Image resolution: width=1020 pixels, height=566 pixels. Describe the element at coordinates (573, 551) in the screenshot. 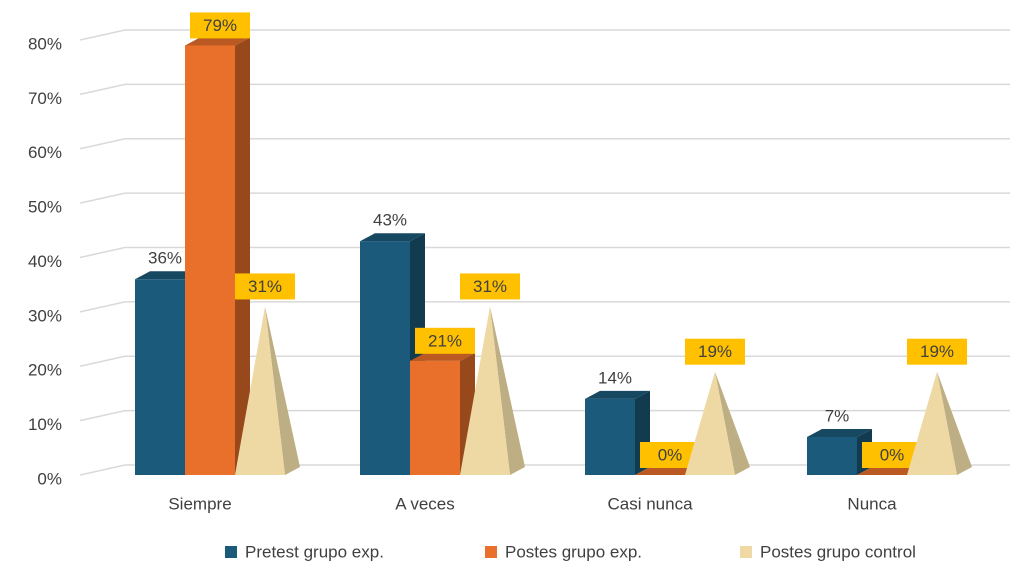

I see `legend-label: Postes grupo exp.` at that location.